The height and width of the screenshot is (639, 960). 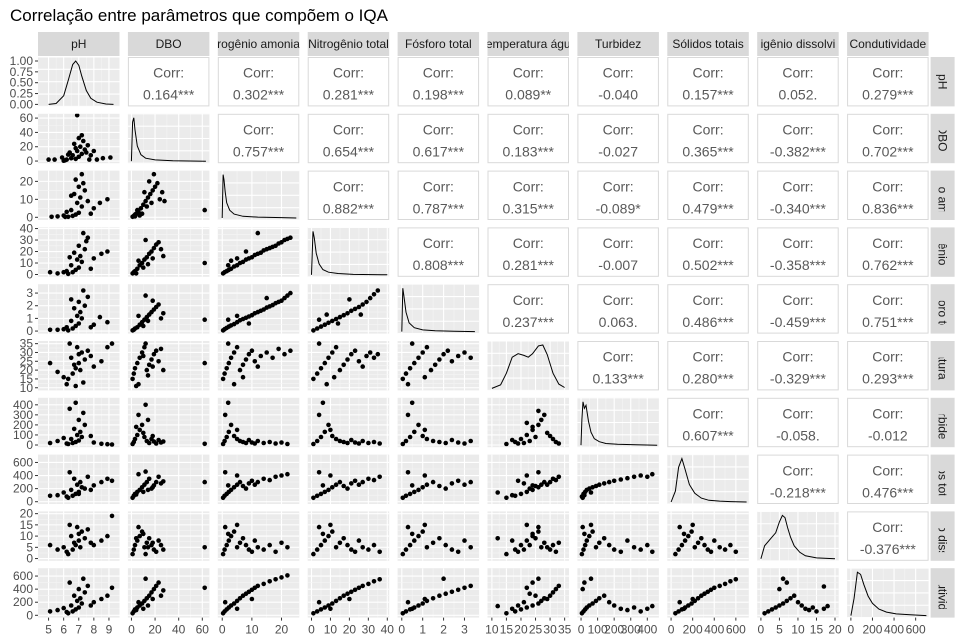 What do you see at coordinates (671, 630) in the screenshot?
I see `x-tick-label: 0` at bounding box center [671, 630].